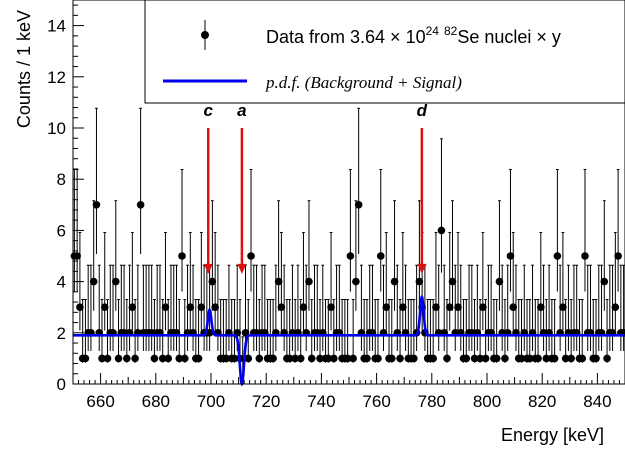 Image resolution: width=625 pixels, height=453 pixels. What do you see at coordinates (100, 401) in the screenshot?
I see `x-tick-label: 660` at bounding box center [100, 401].